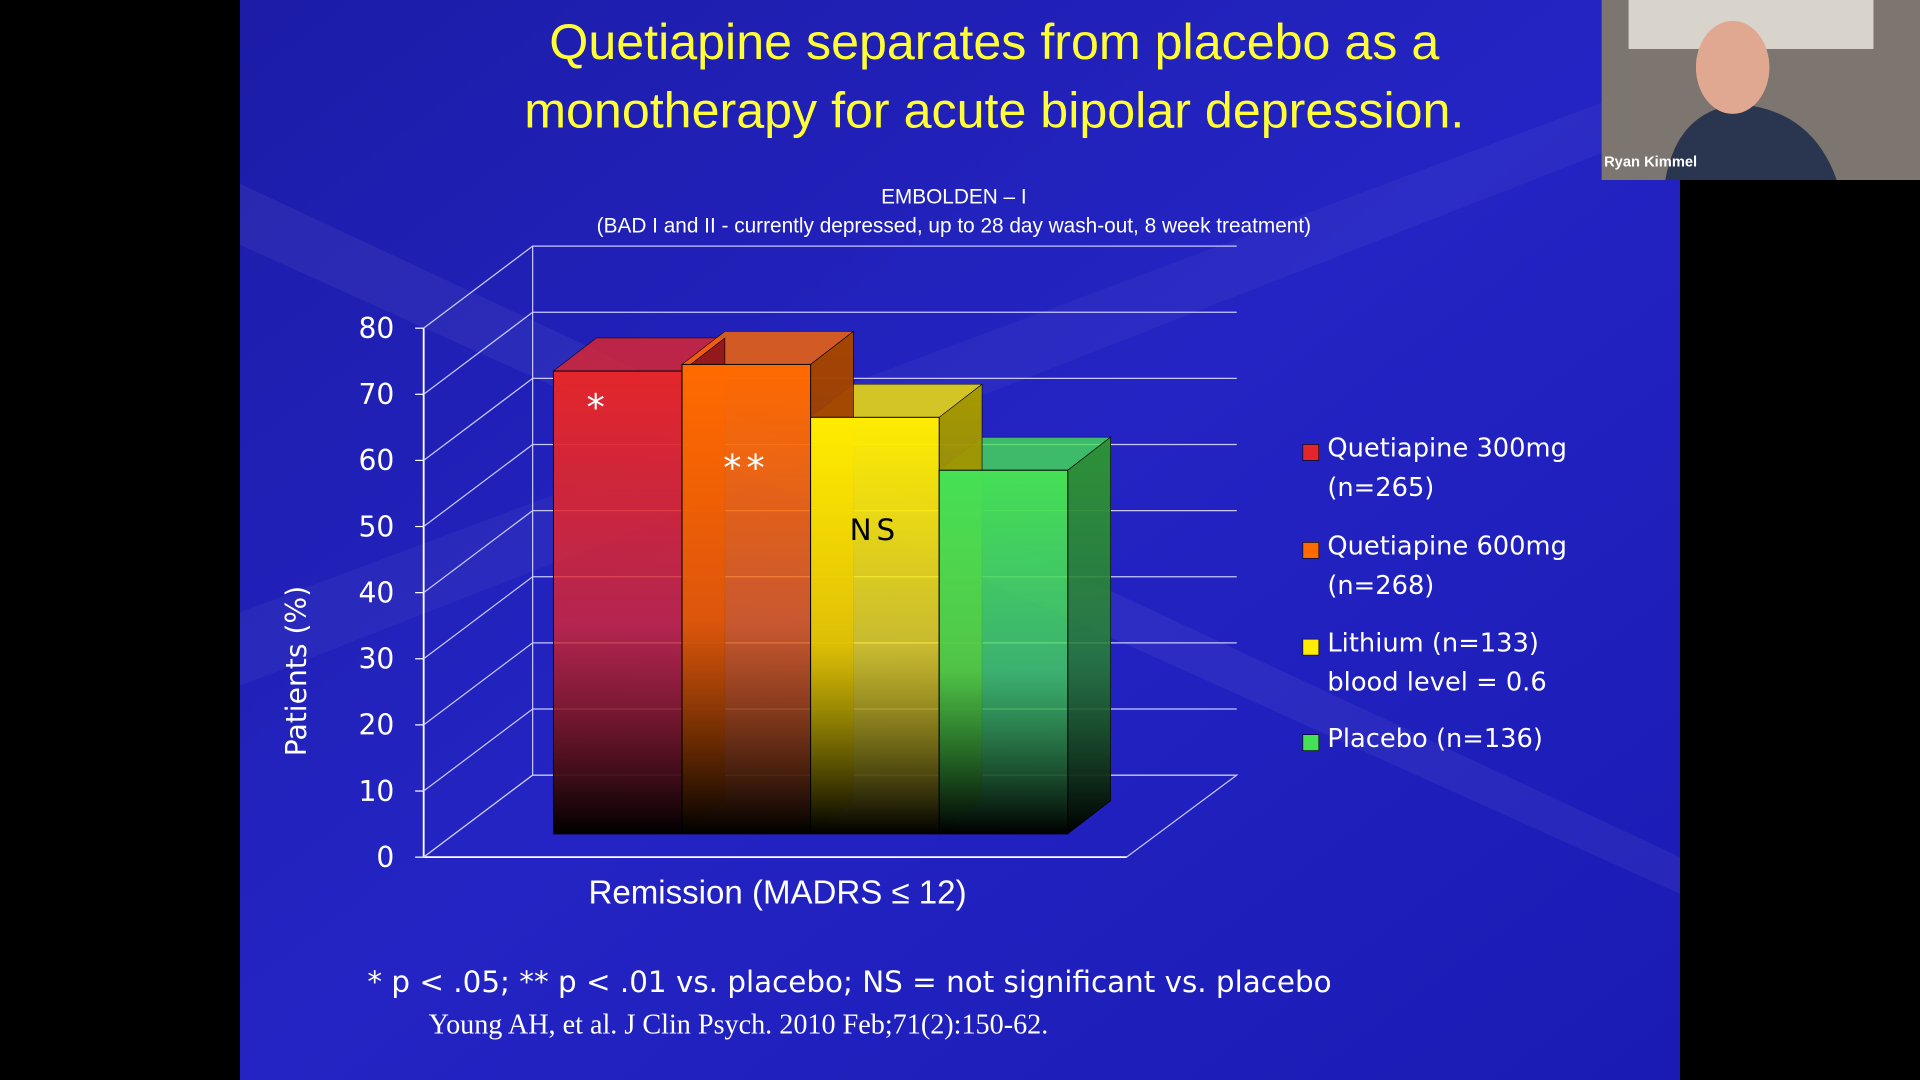 The width and height of the screenshot is (1920, 1080). What do you see at coordinates (376, 725) in the screenshot?
I see `y-tick-label: 20` at bounding box center [376, 725].